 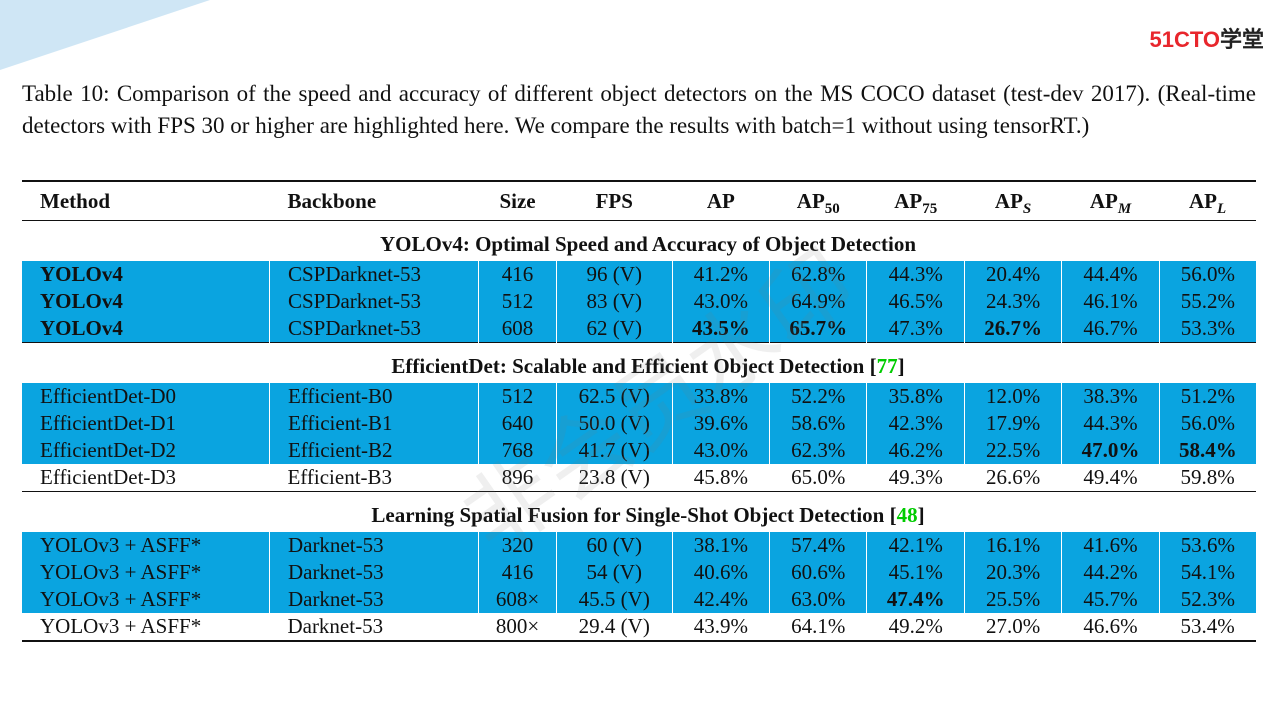 What do you see at coordinates (818, 202) in the screenshot?
I see `header-ap50: AP50` at bounding box center [818, 202].